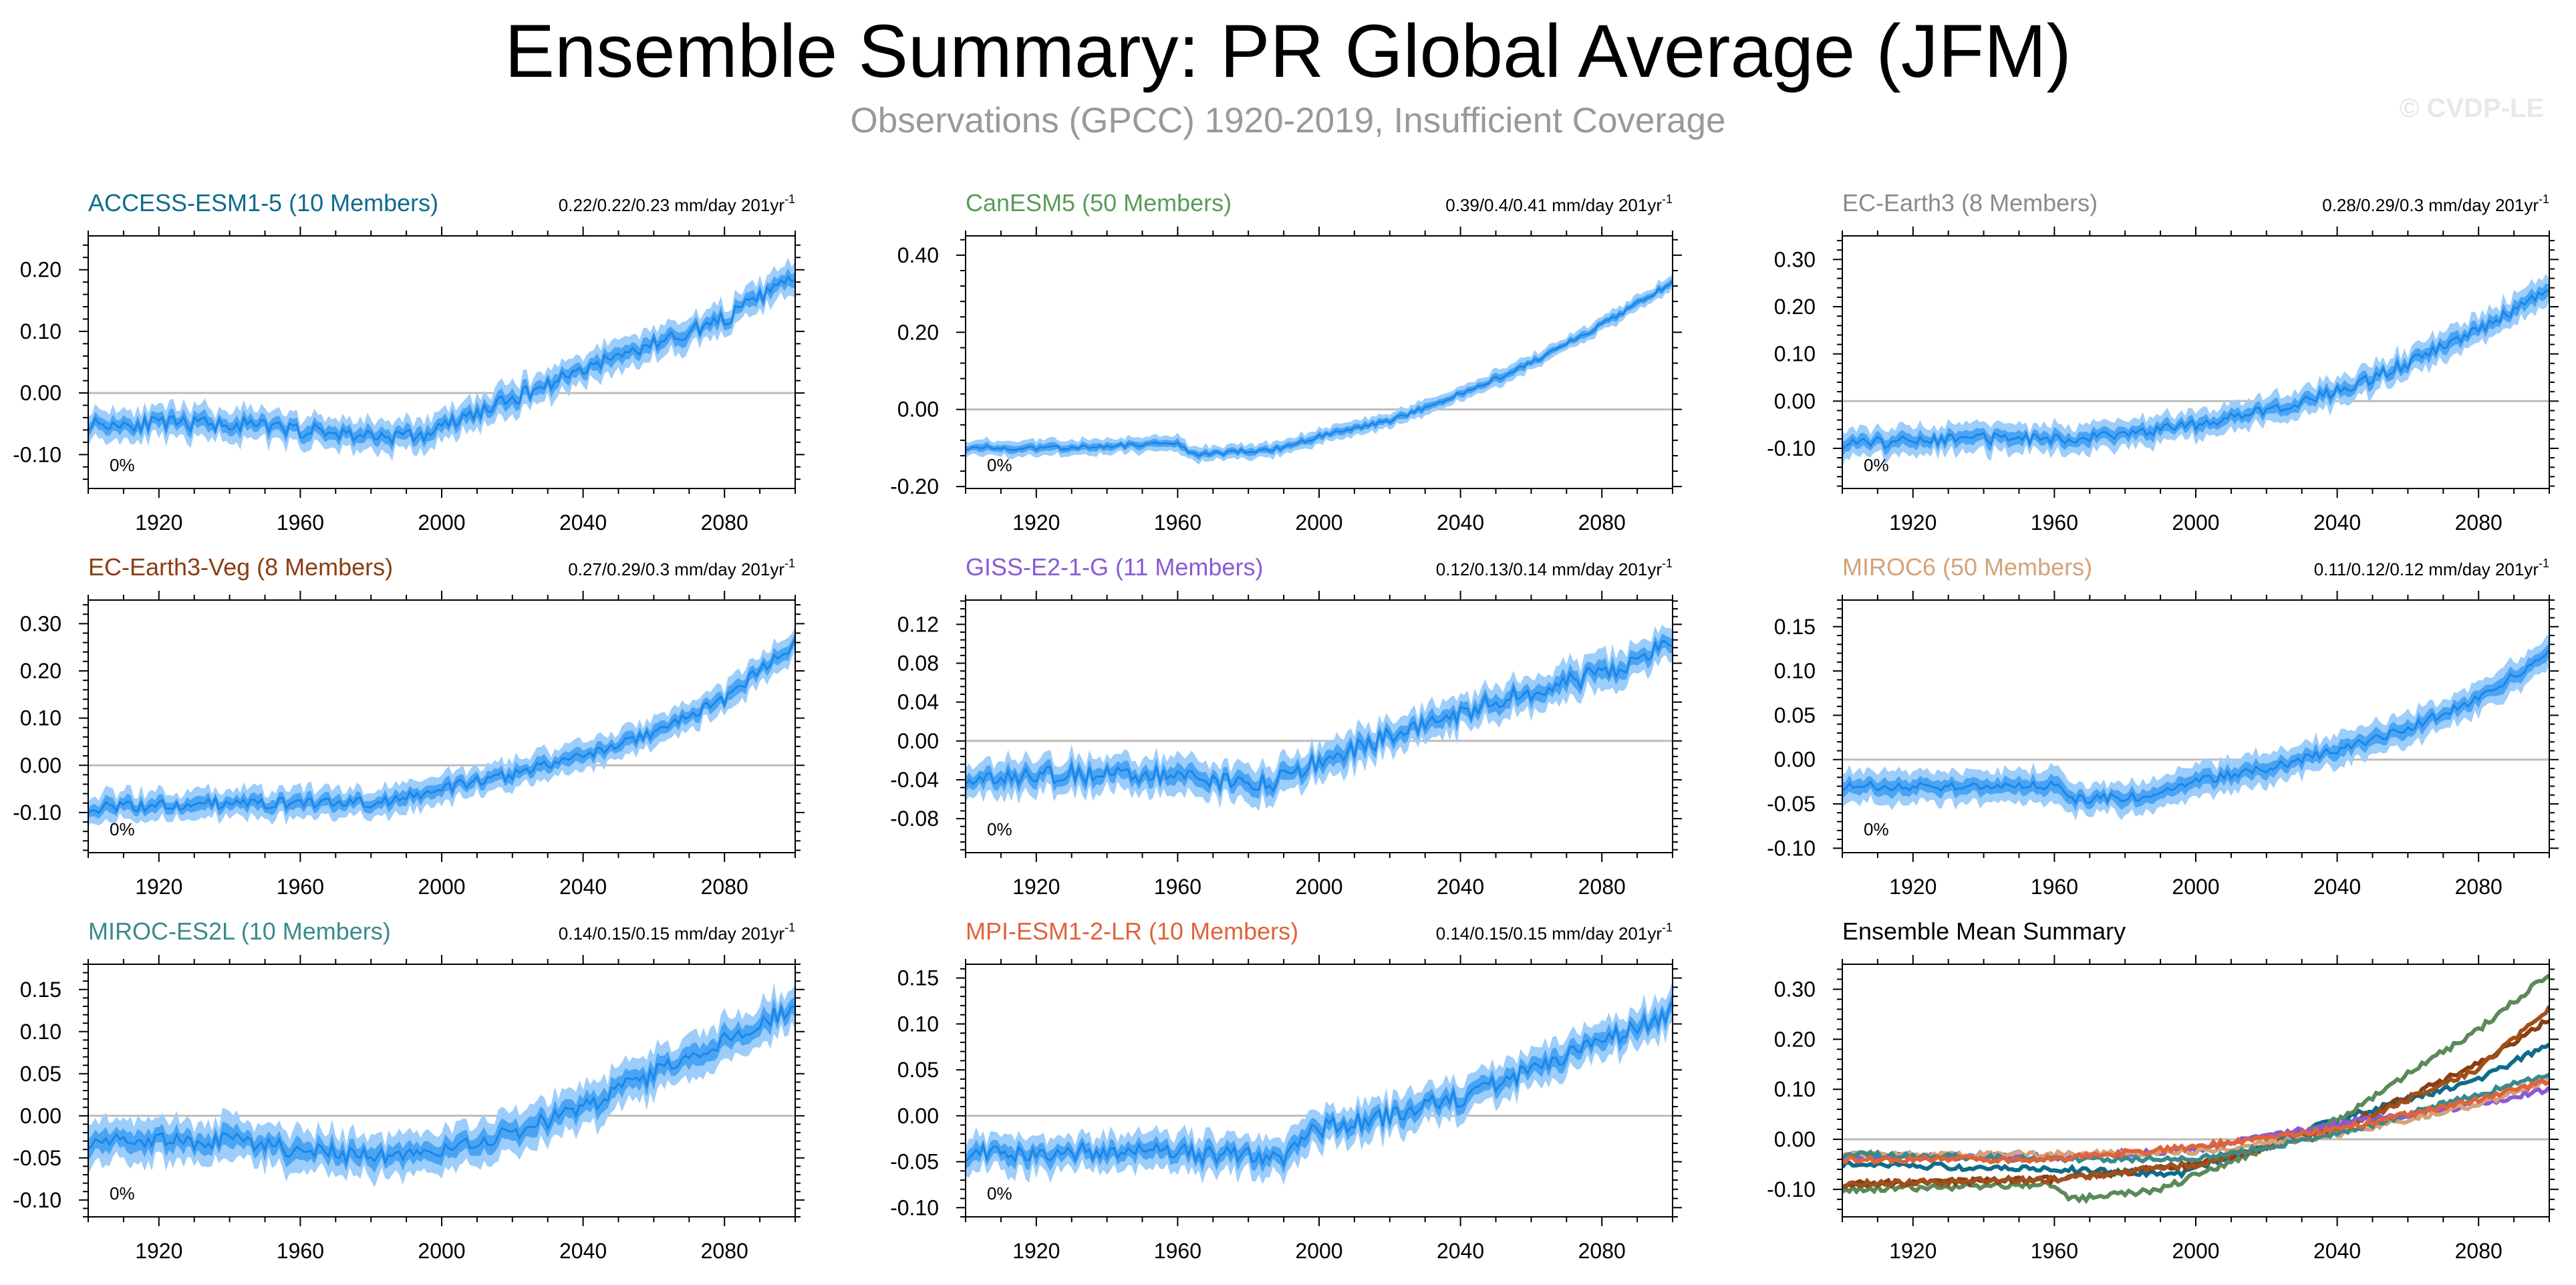 The height and width of the screenshot is (1285, 2576). Describe the element at coordinates (918, 702) in the screenshot. I see `y-tick-label: 0.04` at that location.